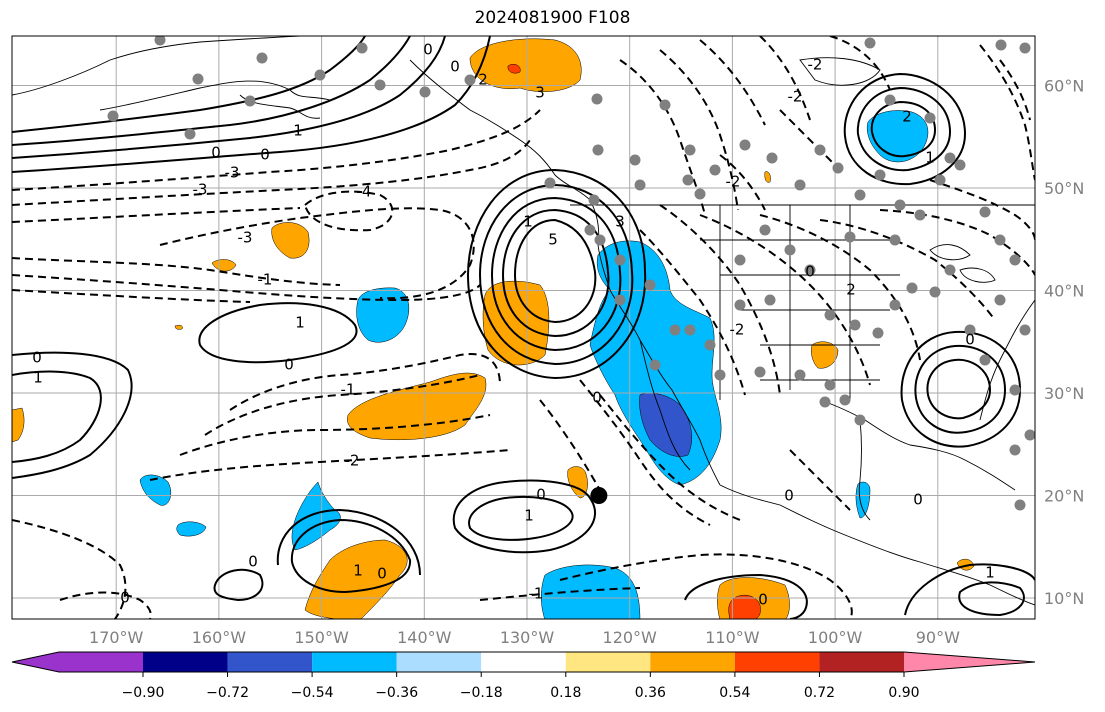 This screenshot has height=712, width=1105. I want to click on colorbar-extend-high, so click(969, 662).